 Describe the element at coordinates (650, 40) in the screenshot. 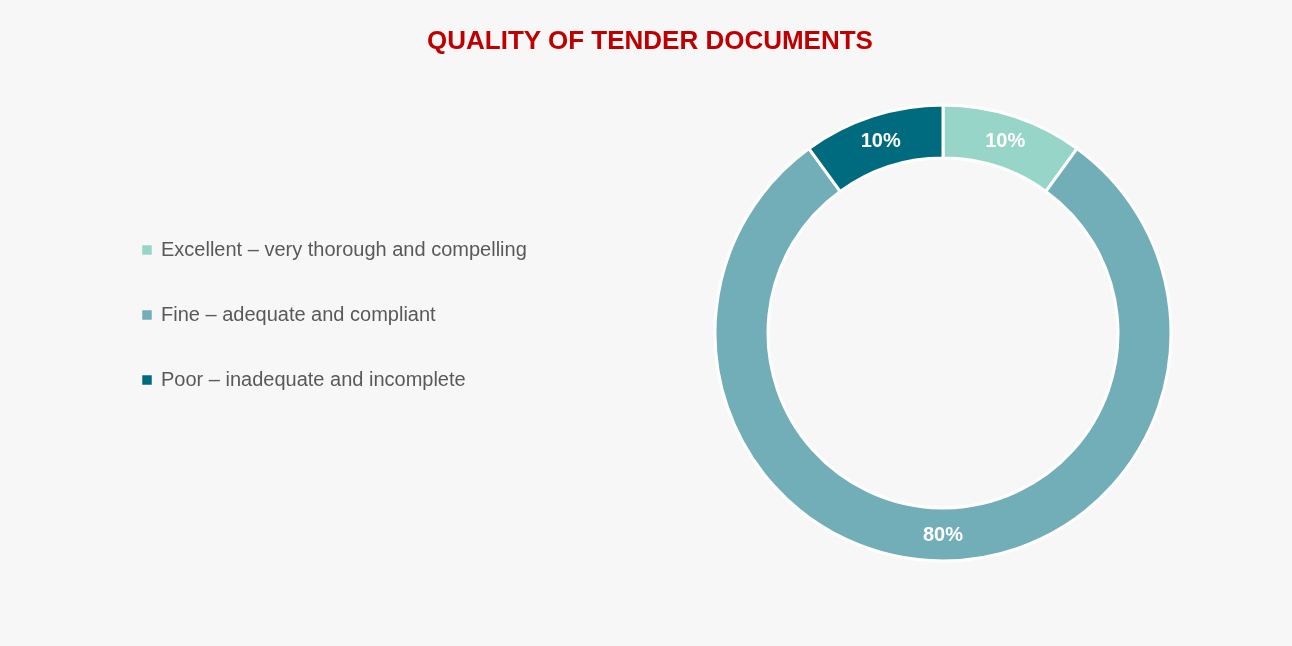

I see `chart-title: QUALITY OF TENDER DOCUMENTS` at that location.